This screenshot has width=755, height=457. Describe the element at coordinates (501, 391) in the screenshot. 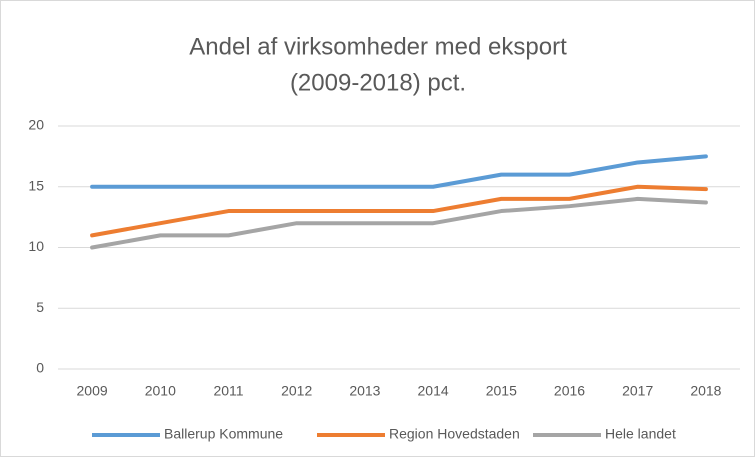

I see `x-tick-label: 2015` at that location.